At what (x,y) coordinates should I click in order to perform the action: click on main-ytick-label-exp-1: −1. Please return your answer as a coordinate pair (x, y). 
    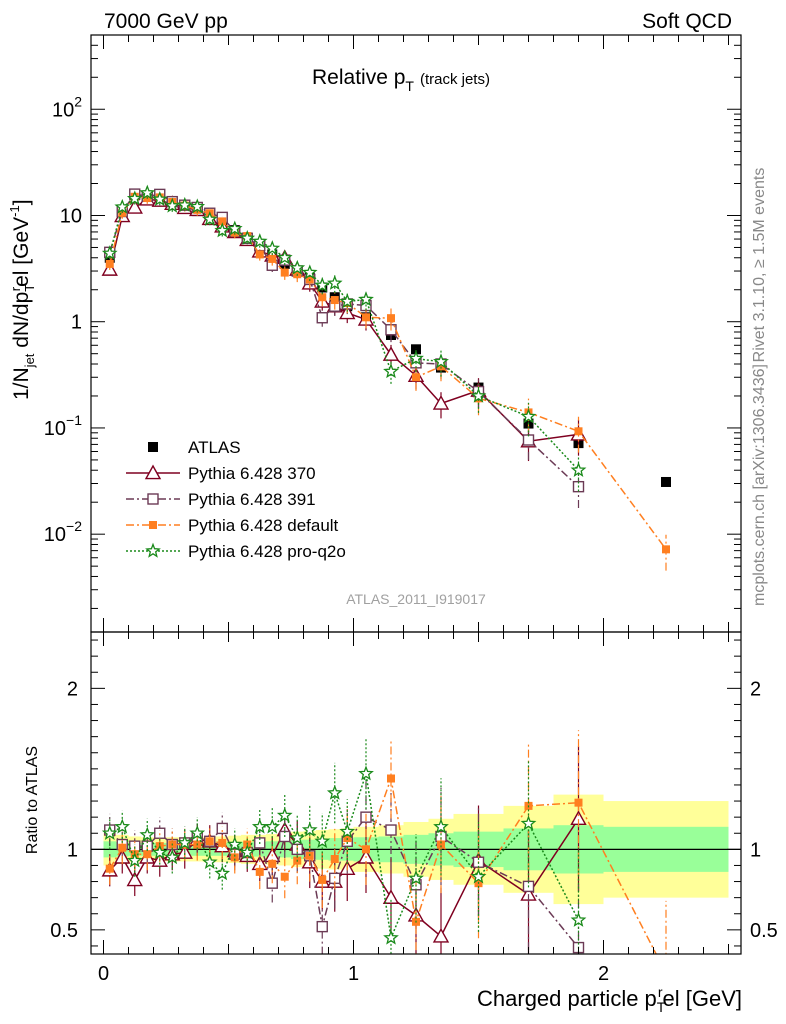
    Looking at the image, I should click on (74, 420).